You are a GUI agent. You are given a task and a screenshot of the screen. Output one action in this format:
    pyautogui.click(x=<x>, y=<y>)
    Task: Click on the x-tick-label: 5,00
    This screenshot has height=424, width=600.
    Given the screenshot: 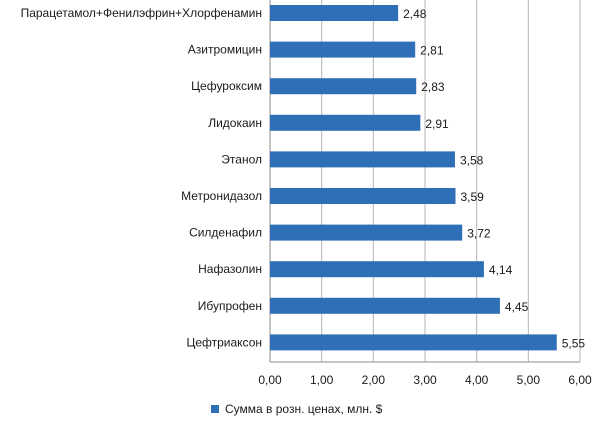 What is the action you would take?
    pyautogui.click(x=529, y=380)
    